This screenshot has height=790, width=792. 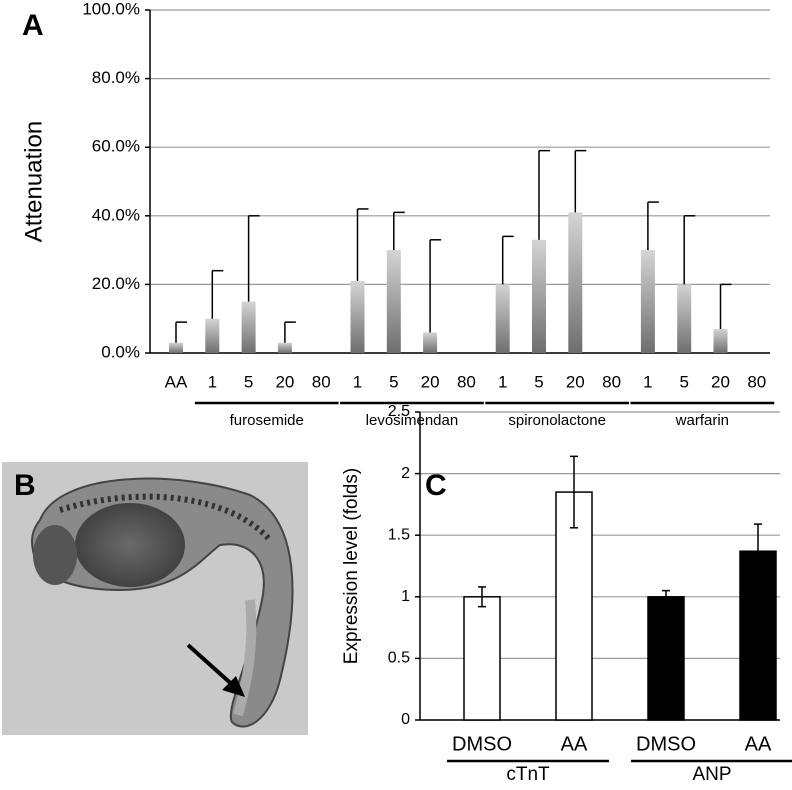 What do you see at coordinates (116, 283) in the screenshot?
I see `y-tick-label: 20.0%` at bounding box center [116, 283].